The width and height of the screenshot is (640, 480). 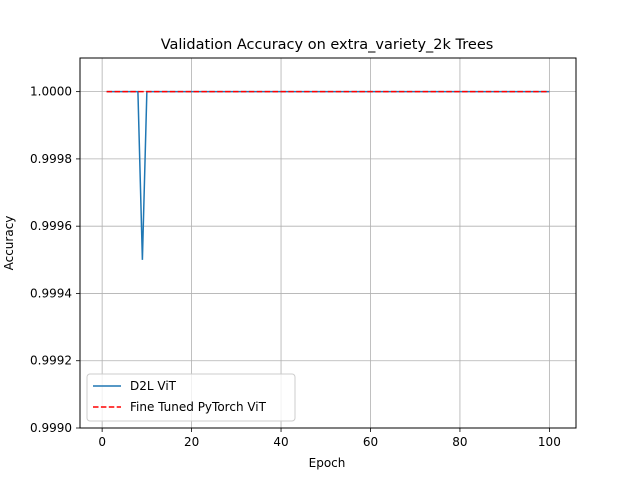 I want to click on y-tick-label: 1.0000, so click(x=51, y=92).